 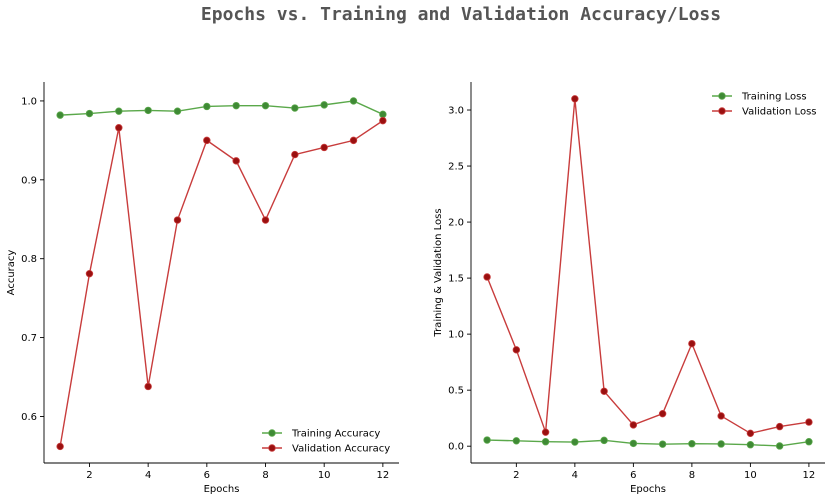 What do you see at coordinates (456, 279) in the screenshot?
I see `y-tick-label: 1.5` at bounding box center [456, 279].